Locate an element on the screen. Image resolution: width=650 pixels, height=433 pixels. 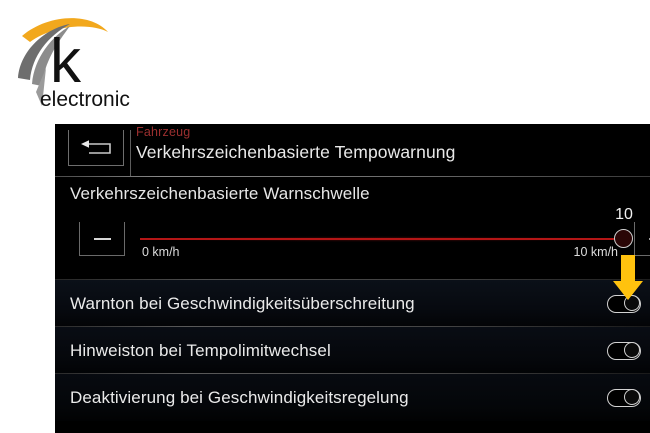
return-arrow-icon is located at coordinates (96, 146).